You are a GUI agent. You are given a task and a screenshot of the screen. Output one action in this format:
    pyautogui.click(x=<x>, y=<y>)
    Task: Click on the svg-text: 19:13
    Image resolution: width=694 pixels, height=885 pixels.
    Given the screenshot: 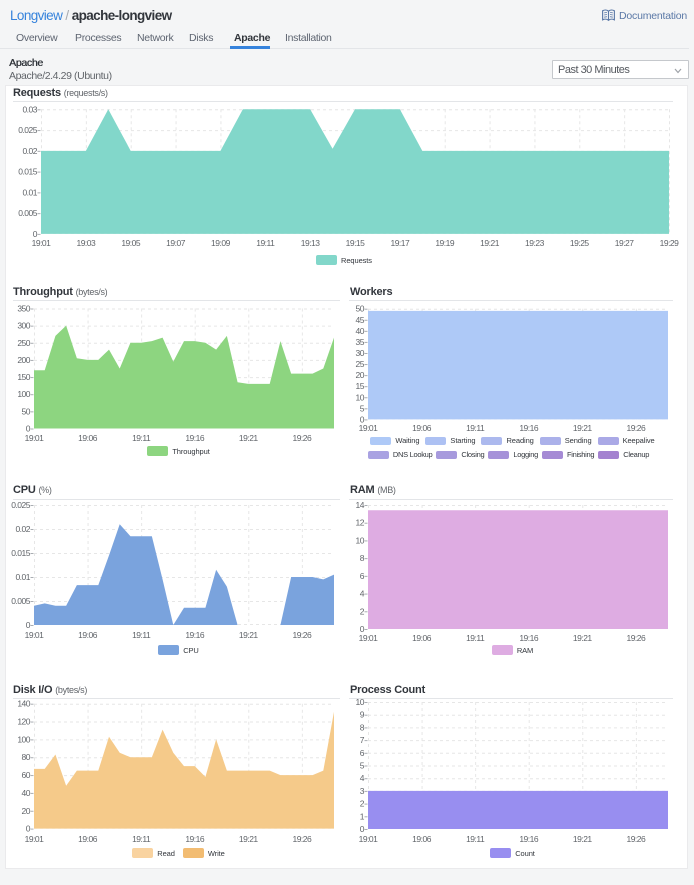 What is the action you would take?
    pyautogui.click(x=311, y=243)
    